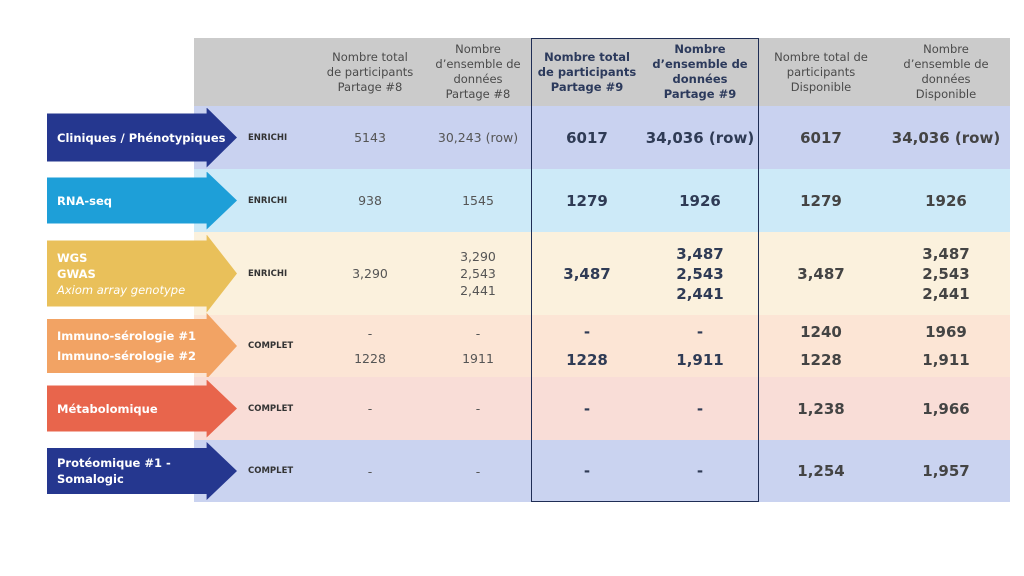 The width and height of the screenshot is (1024, 576). I want to click on table-cell-d-total: 1279, so click(821, 200).